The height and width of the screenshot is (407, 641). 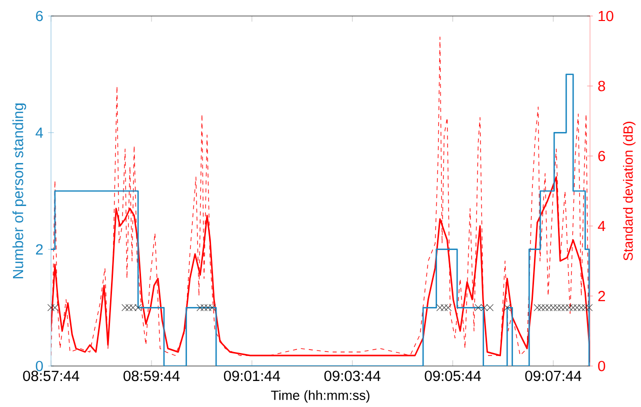 What do you see at coordinates (601, 296) in the screenshot?
I see `y2-tick-label: 2` at bounding box center [601, 296].